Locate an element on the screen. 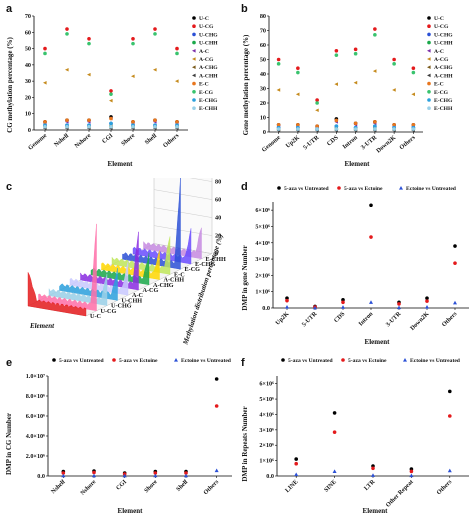 The height and width of the screenshot is (518, 474). point-ectoine-vs-untreated-others is located at coordinates (216, 470).